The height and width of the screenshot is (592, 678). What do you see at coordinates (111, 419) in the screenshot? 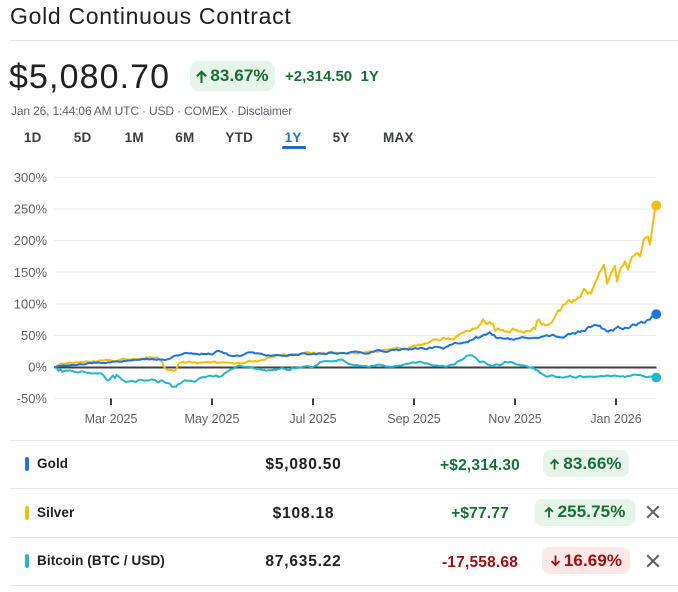
I see `svg-text: Mar 2025` at bounding box center [111, 419].